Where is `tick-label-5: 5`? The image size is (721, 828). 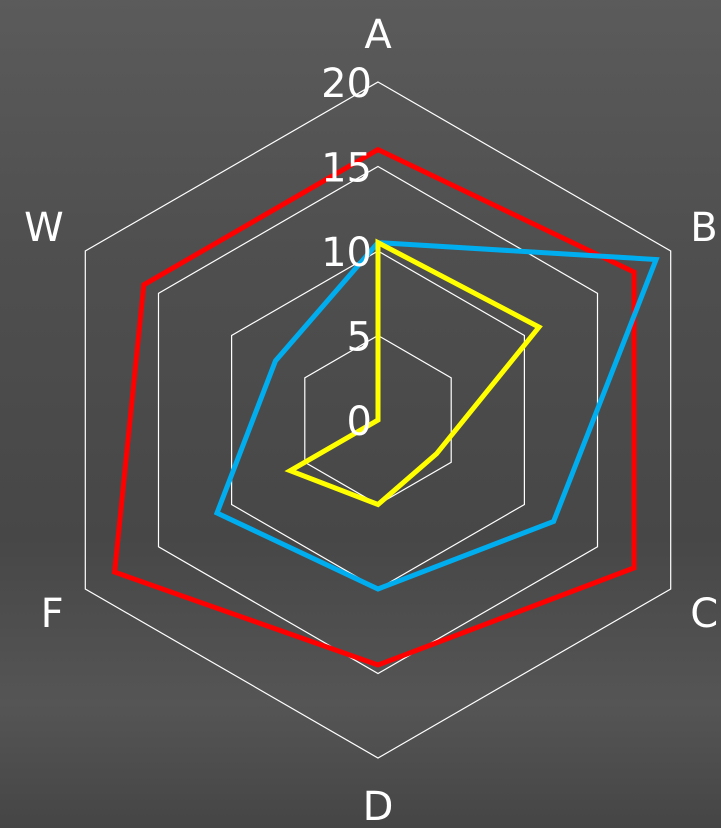
tick-label-5: 5 is located at coordinates (359, 338).